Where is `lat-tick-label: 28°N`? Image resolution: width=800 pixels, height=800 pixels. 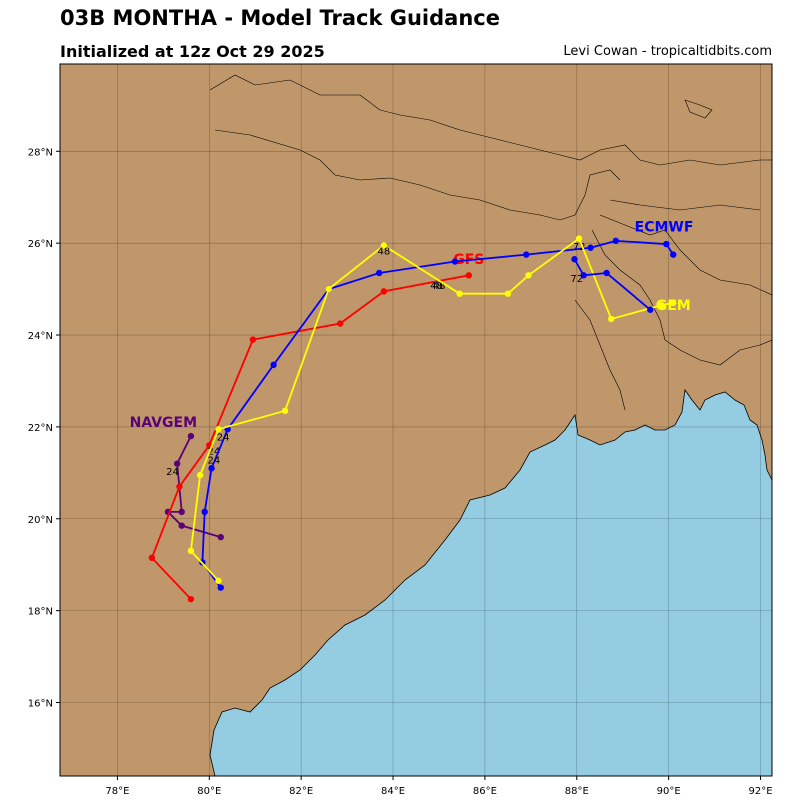 lat-tick-label: 28°N is located at coordinates (40, 152).